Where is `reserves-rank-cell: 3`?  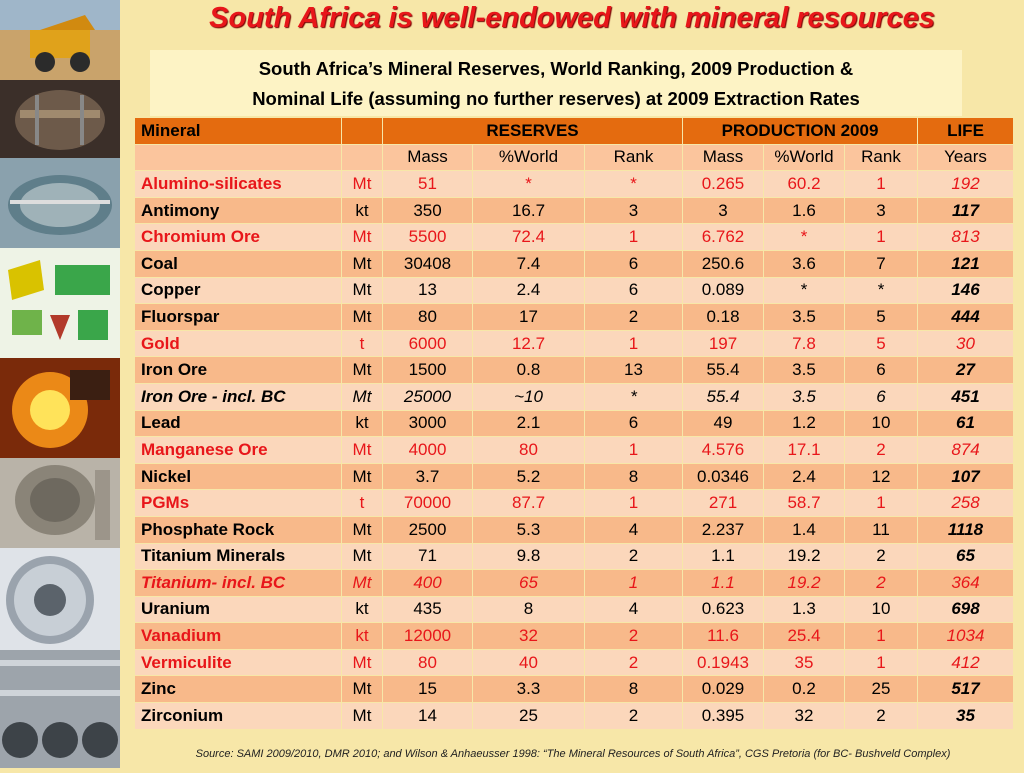
reserves-rank-cell: 3 is located at coordinates (633, 210).